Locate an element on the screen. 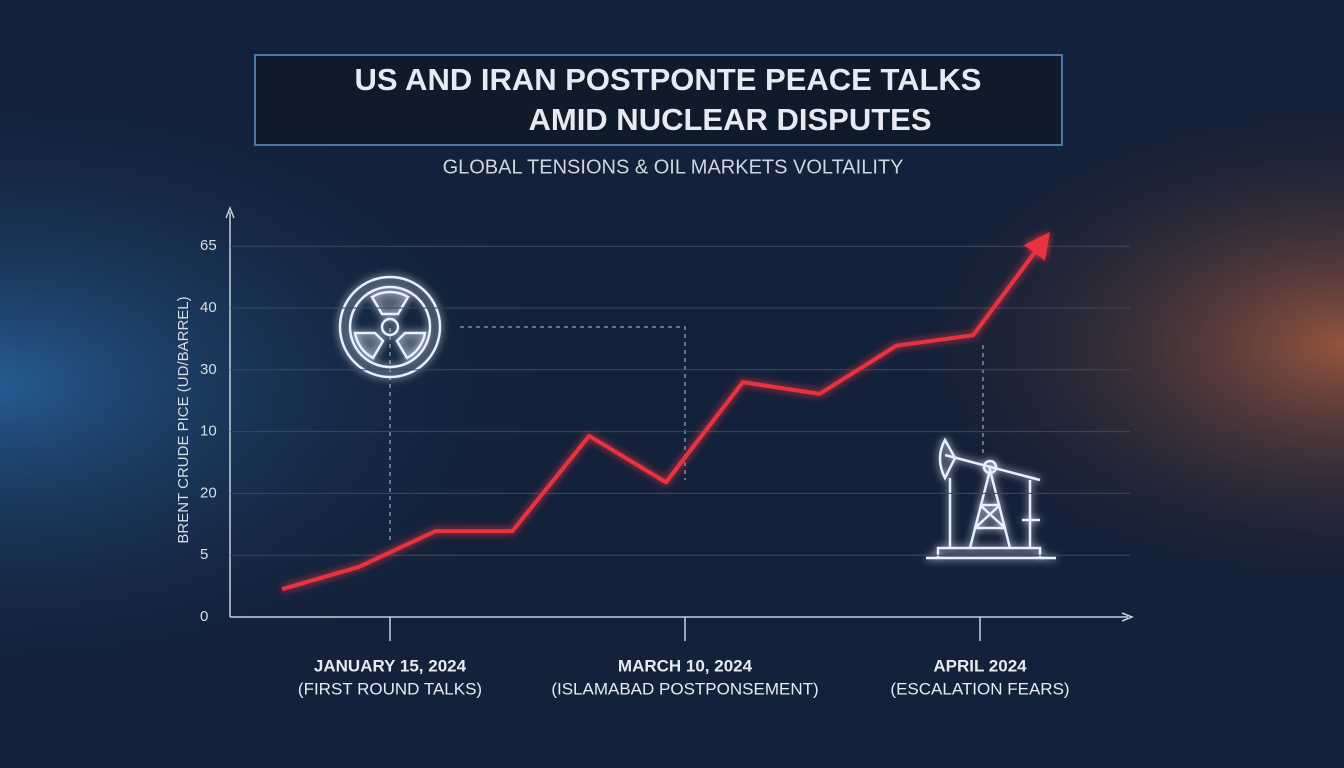  annotation-date: APRIL 2024 is located at coordinates (980, 665).